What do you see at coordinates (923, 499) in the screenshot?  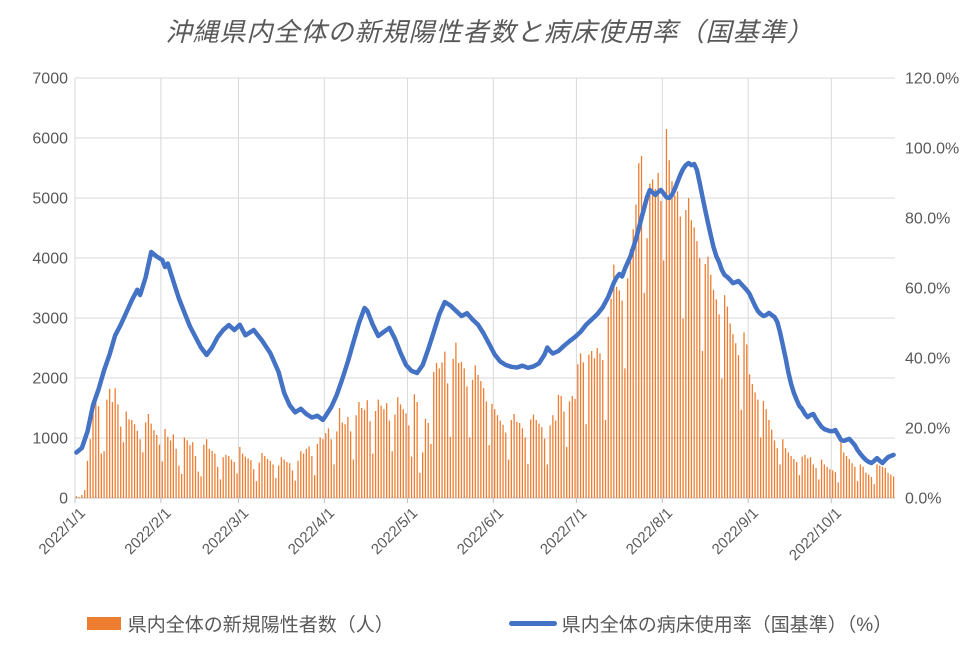 I see `right-axis-tick-label: 0.0%` at bounding box center [923, 499].